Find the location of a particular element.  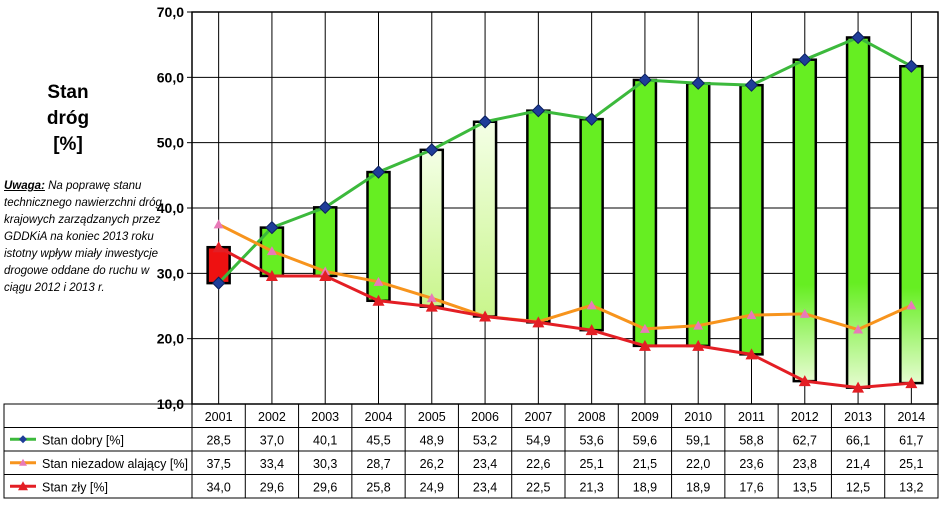

data-table-cell: 26,2 is located at coordinates (432, 464).